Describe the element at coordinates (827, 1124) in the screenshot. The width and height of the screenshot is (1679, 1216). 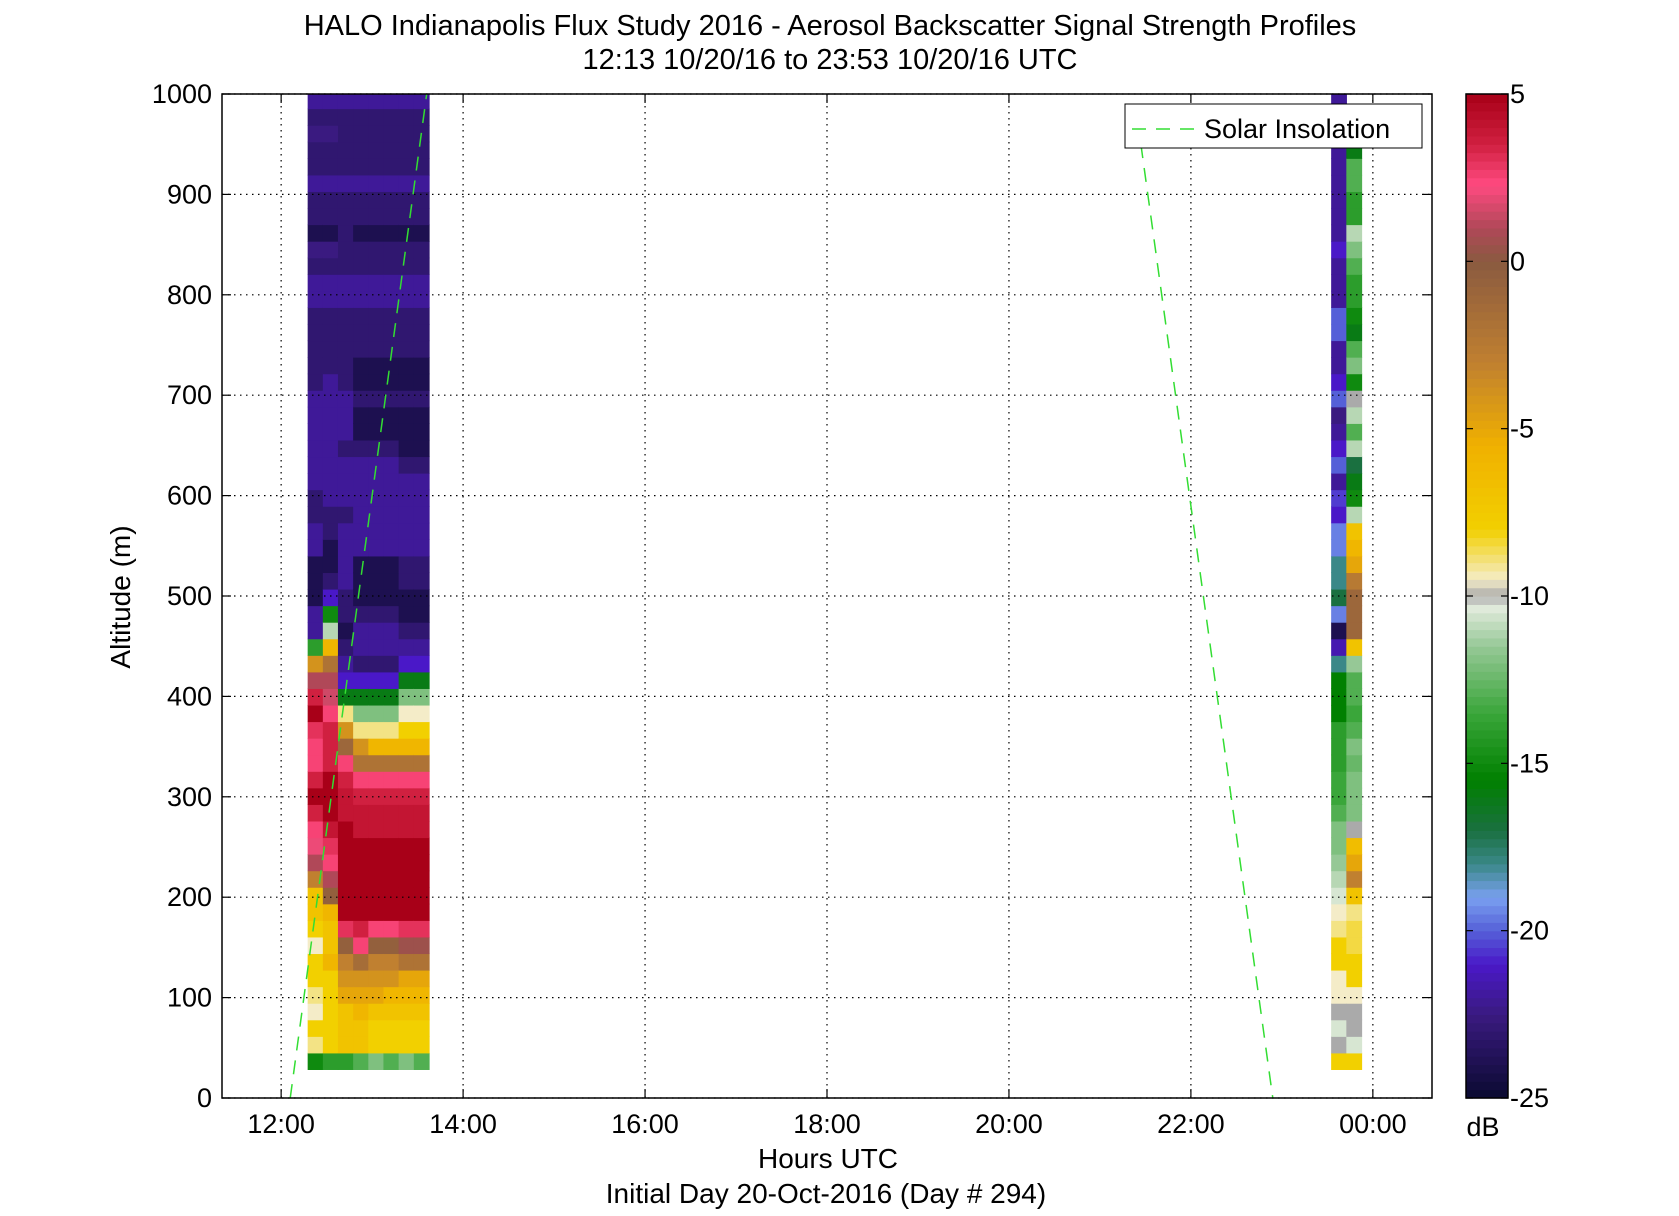
I see `x-tick-label: 18:00` at that location.